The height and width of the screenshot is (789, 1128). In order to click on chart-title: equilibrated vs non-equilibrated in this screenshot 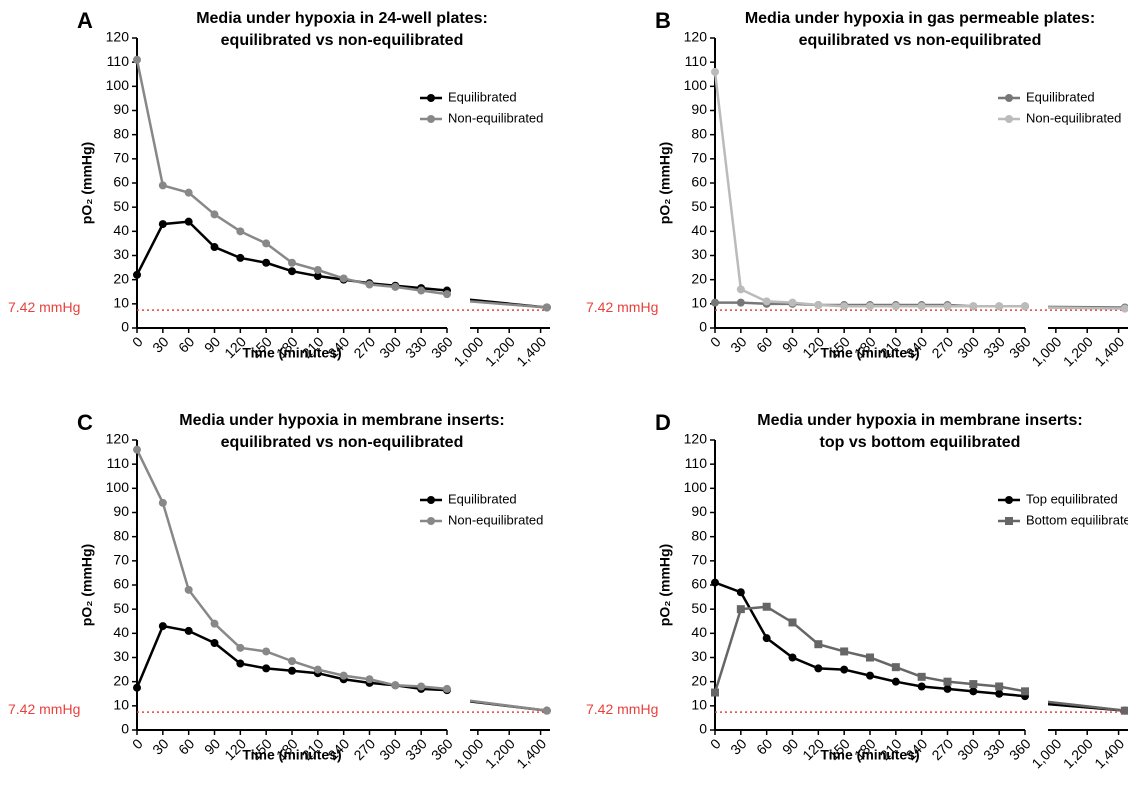, I will do `click(342, 40)`.